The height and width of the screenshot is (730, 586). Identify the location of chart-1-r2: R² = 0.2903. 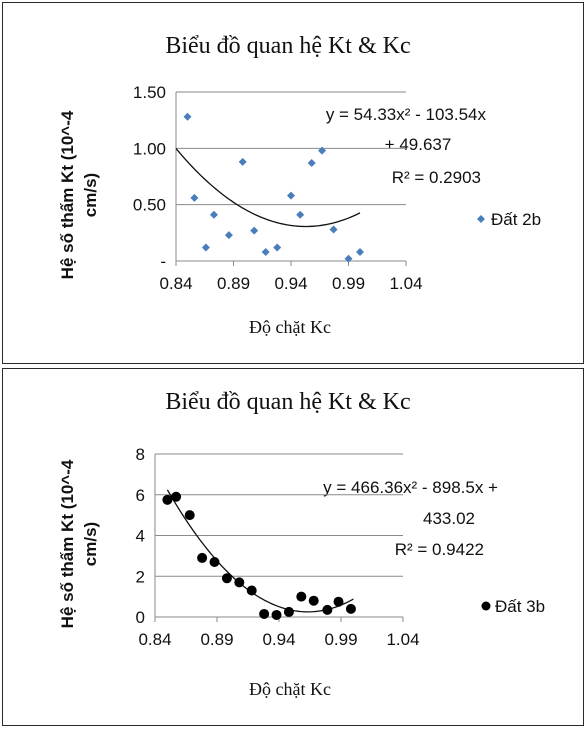
(436, 177).